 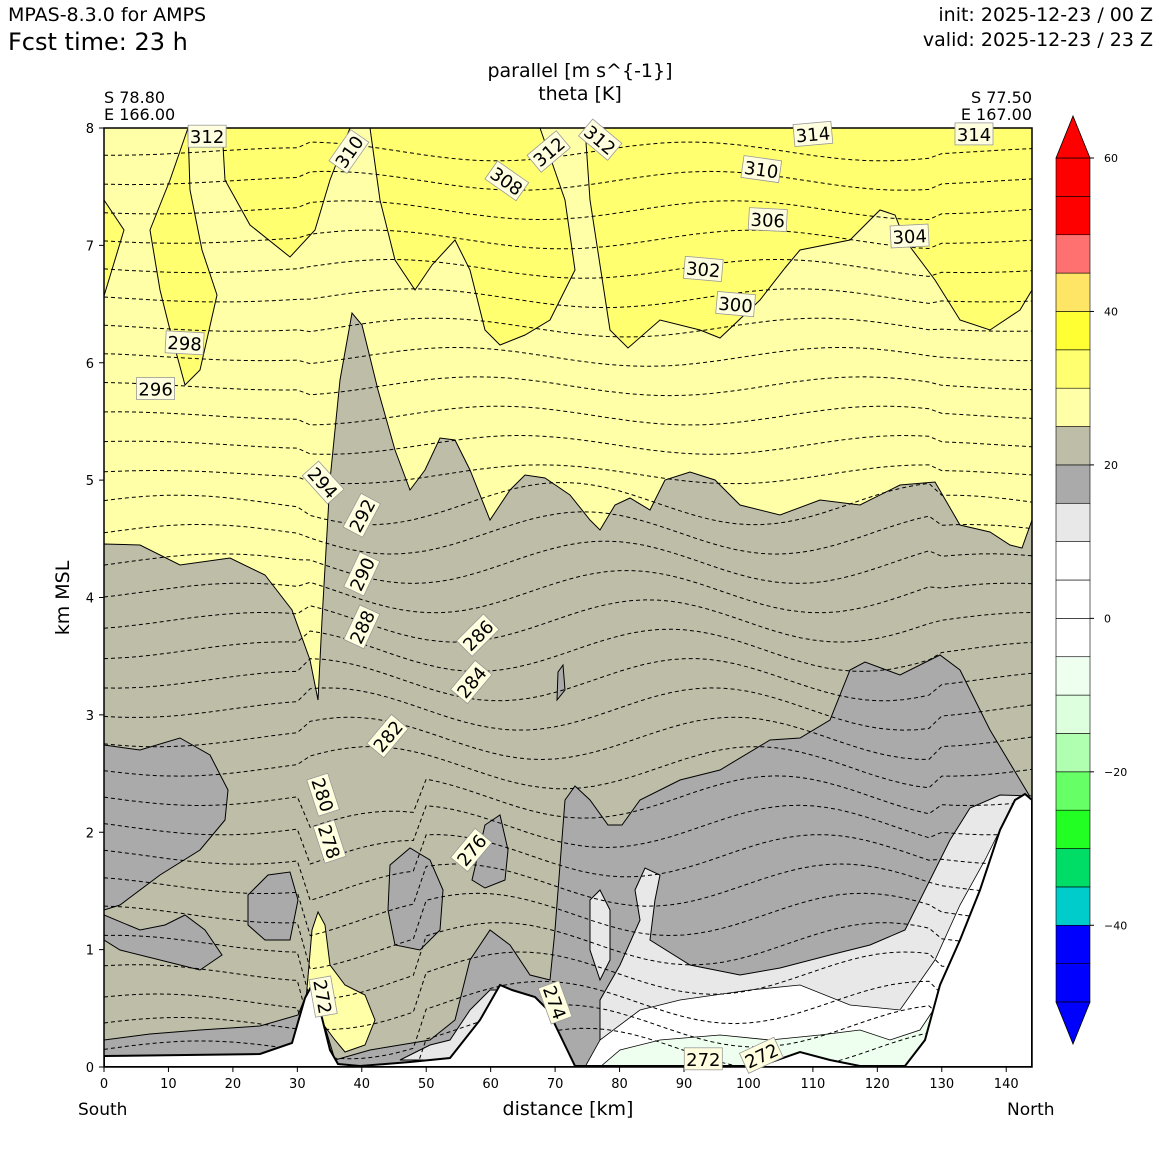 I want to click on forecast-time: Fcst time: 23 h, so click(x=98, y=42).